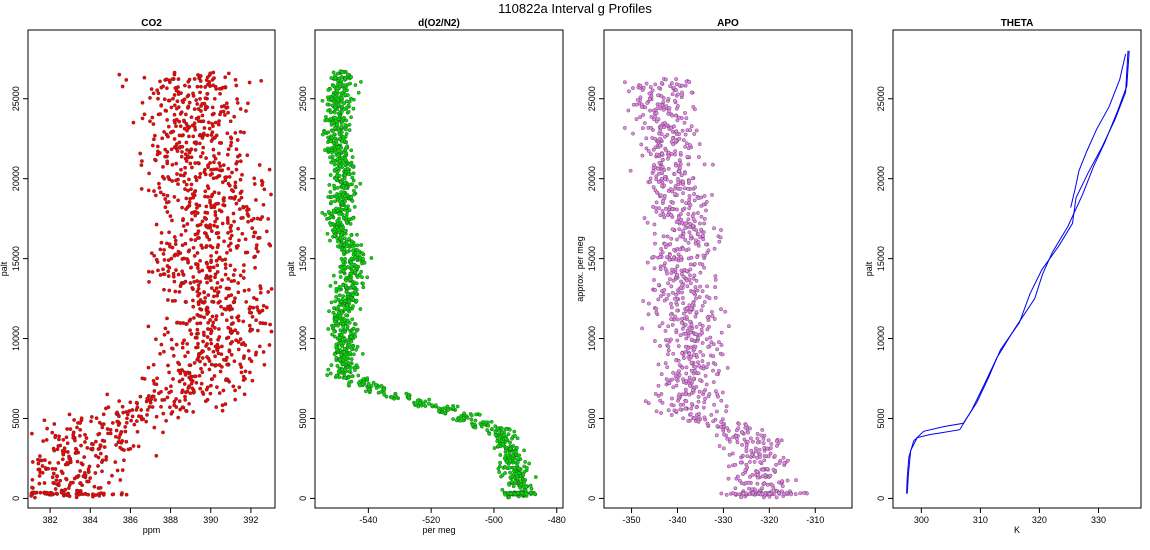 This screenshot has height=550, width=1150. Describe the element at coordinates (16, 258) in the screenshot. I see `y-tick-label: 15000` at that location.